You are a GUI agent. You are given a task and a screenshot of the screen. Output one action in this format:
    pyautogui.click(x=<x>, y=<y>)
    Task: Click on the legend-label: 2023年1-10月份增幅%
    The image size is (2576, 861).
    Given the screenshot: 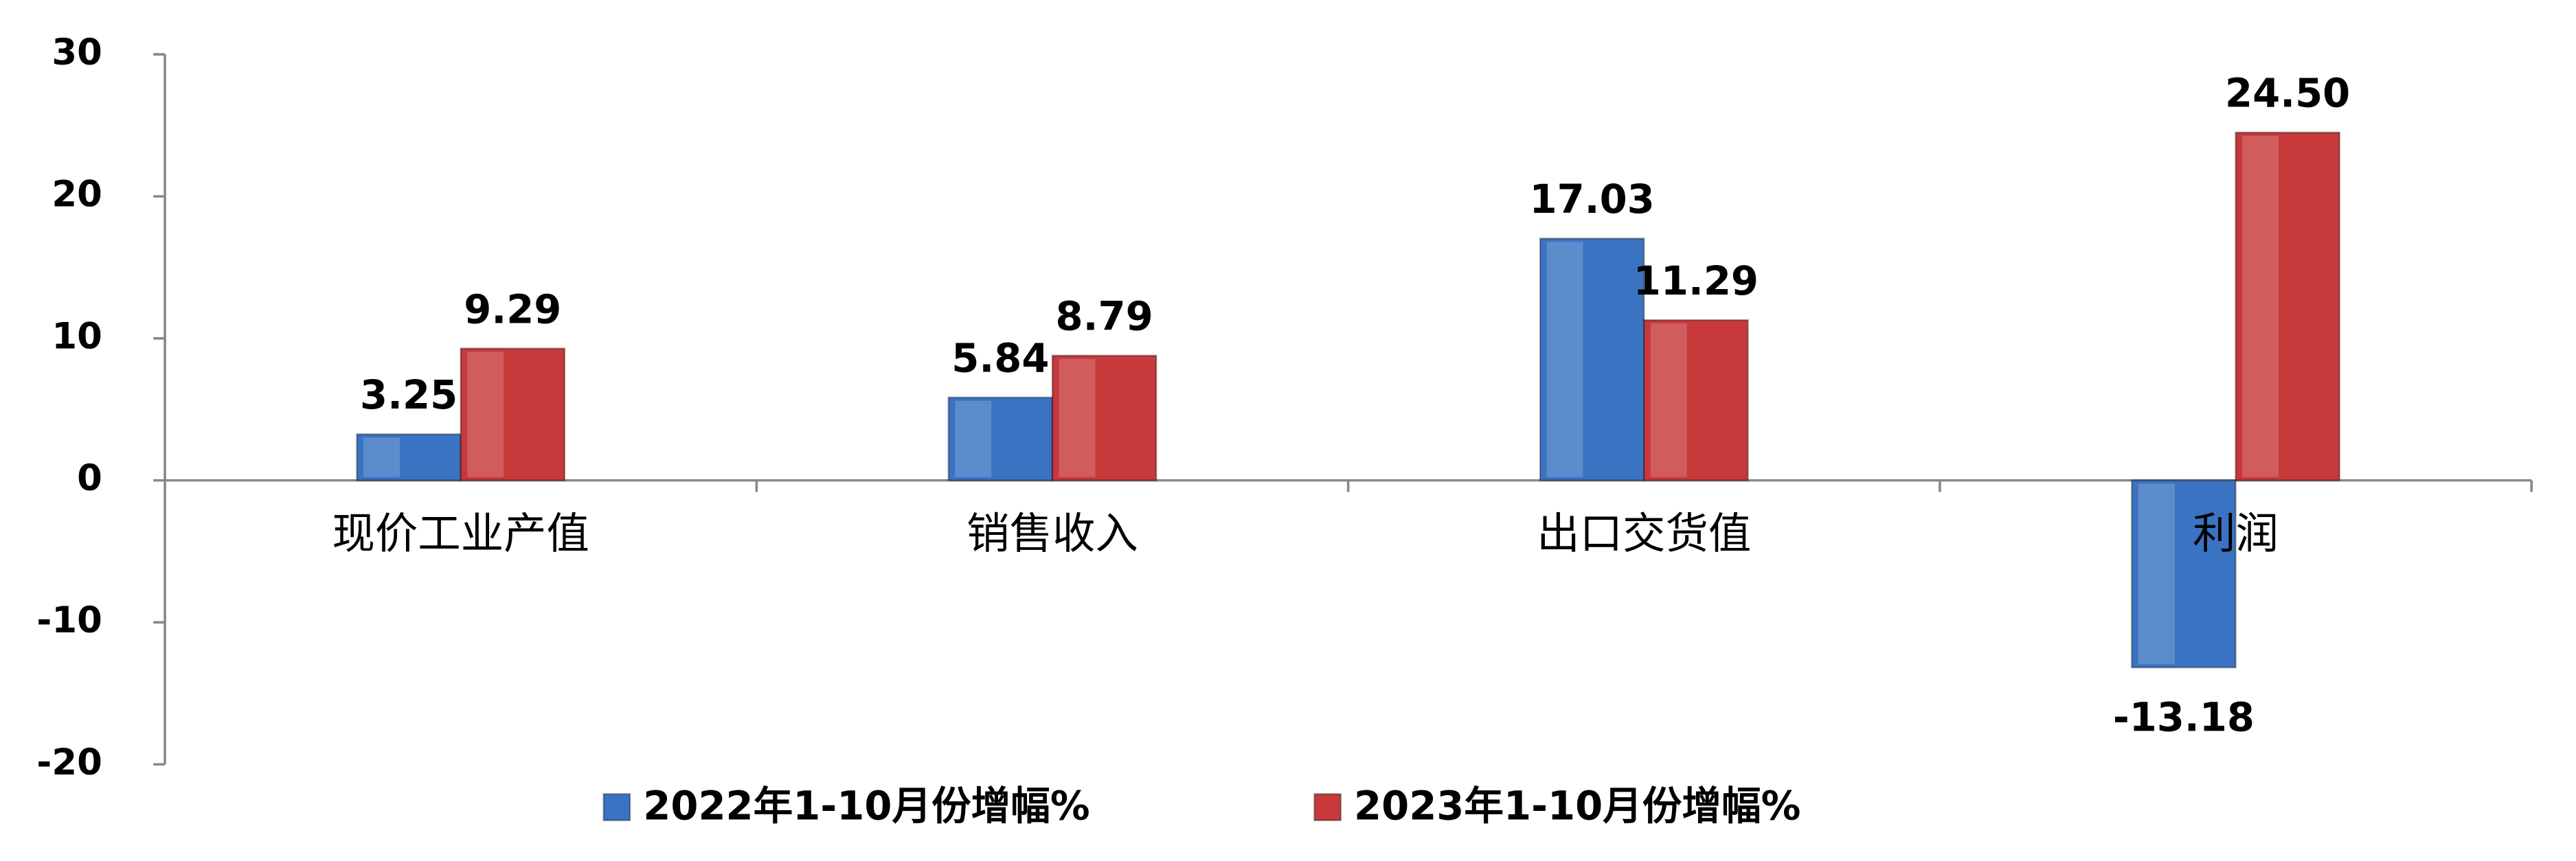 What is the action you would take?
    pyautogui.click(x=1577, y=806)
    